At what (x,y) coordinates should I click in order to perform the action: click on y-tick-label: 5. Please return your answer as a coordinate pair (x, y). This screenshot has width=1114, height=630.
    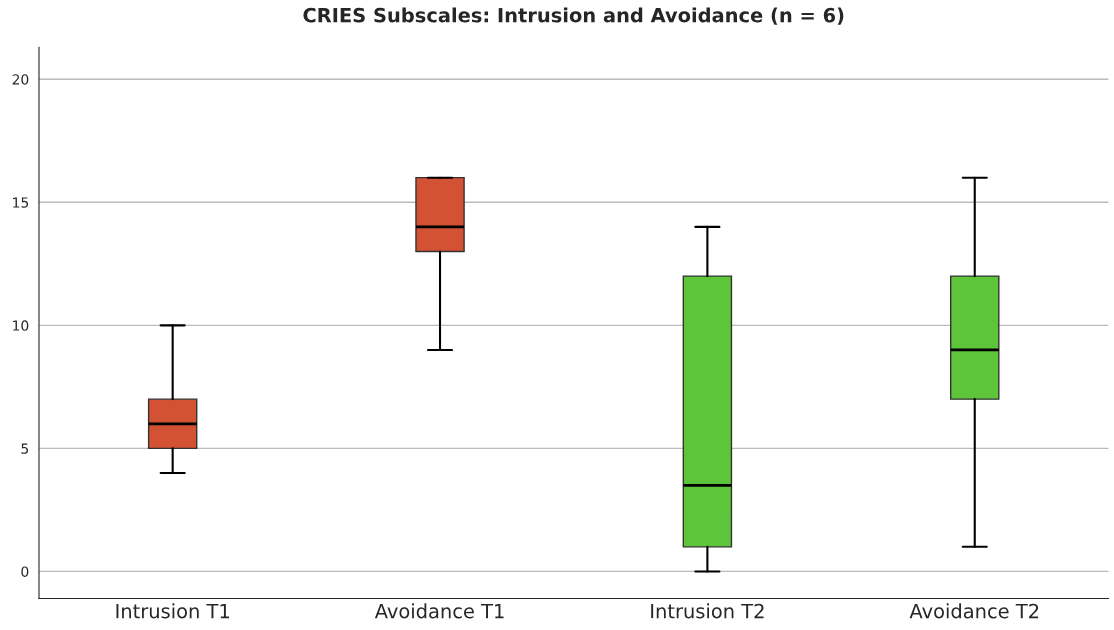
    Looking at the image, I should click on (25, 448).